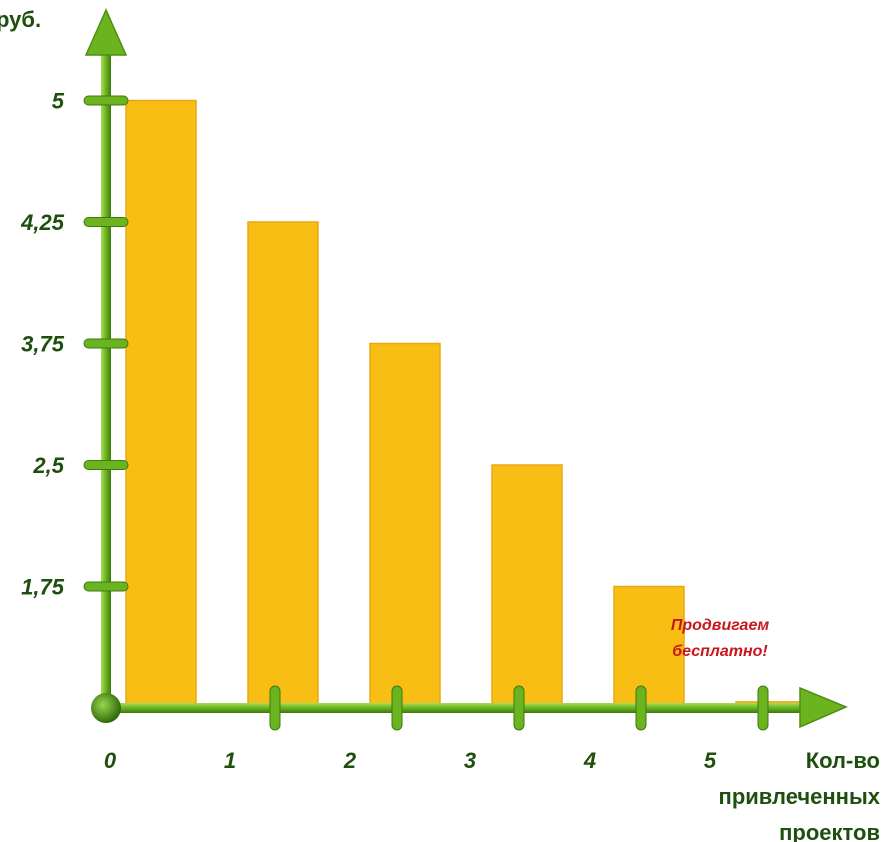 The height and width of the screenshot is (842, 884). I want to click on y-axis-title: руб., so click(20, 19).